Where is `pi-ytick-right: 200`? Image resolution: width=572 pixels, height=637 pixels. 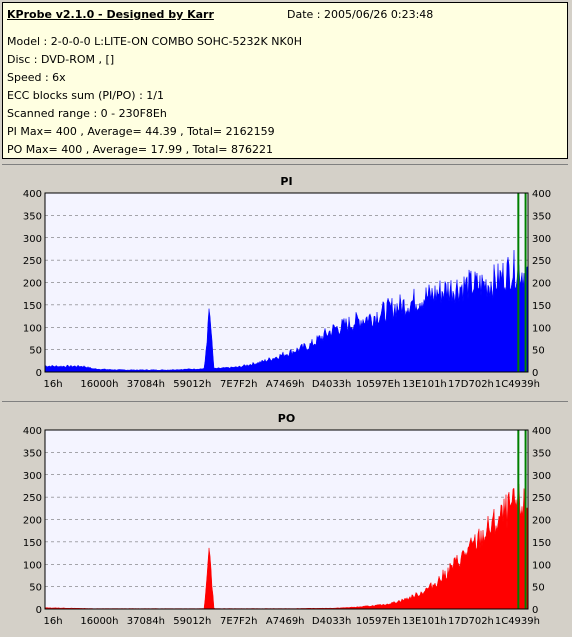 pi-ytick-right: 200 is located at coordinates (541, 284).